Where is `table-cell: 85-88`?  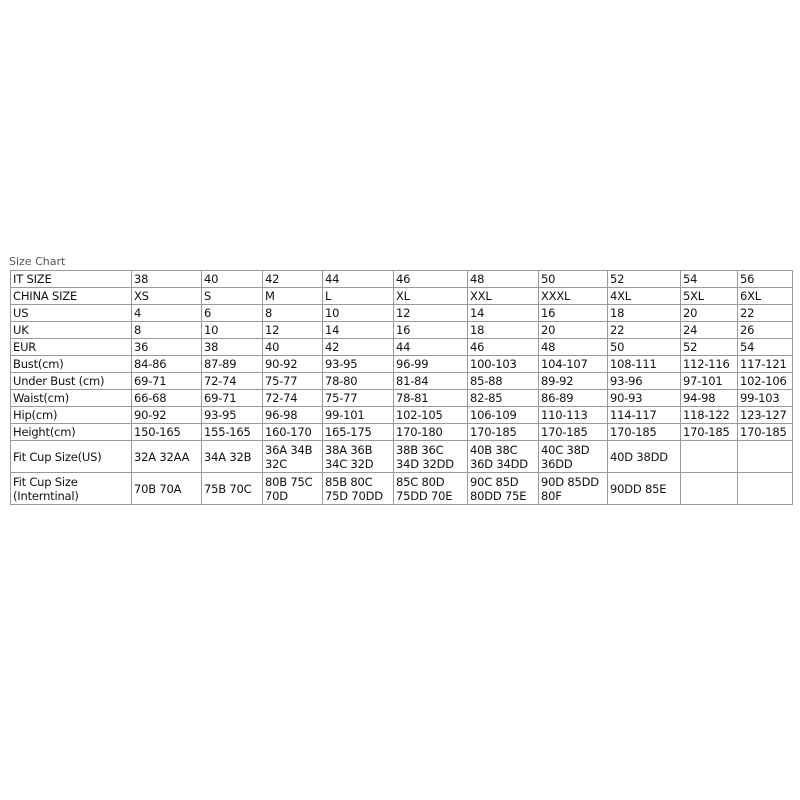 table-cell: 85-88 is located at coordinates (503, 381).